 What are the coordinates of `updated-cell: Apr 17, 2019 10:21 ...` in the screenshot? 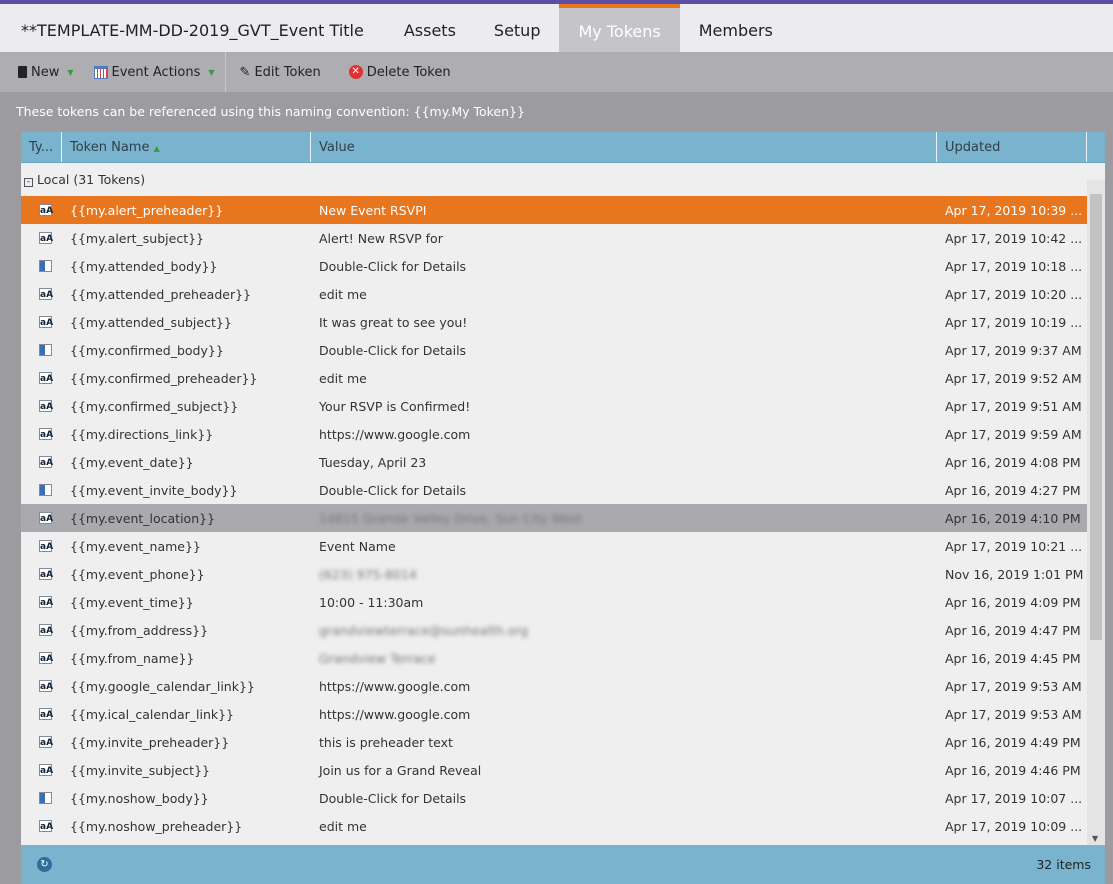 It's located at (1014, 546).